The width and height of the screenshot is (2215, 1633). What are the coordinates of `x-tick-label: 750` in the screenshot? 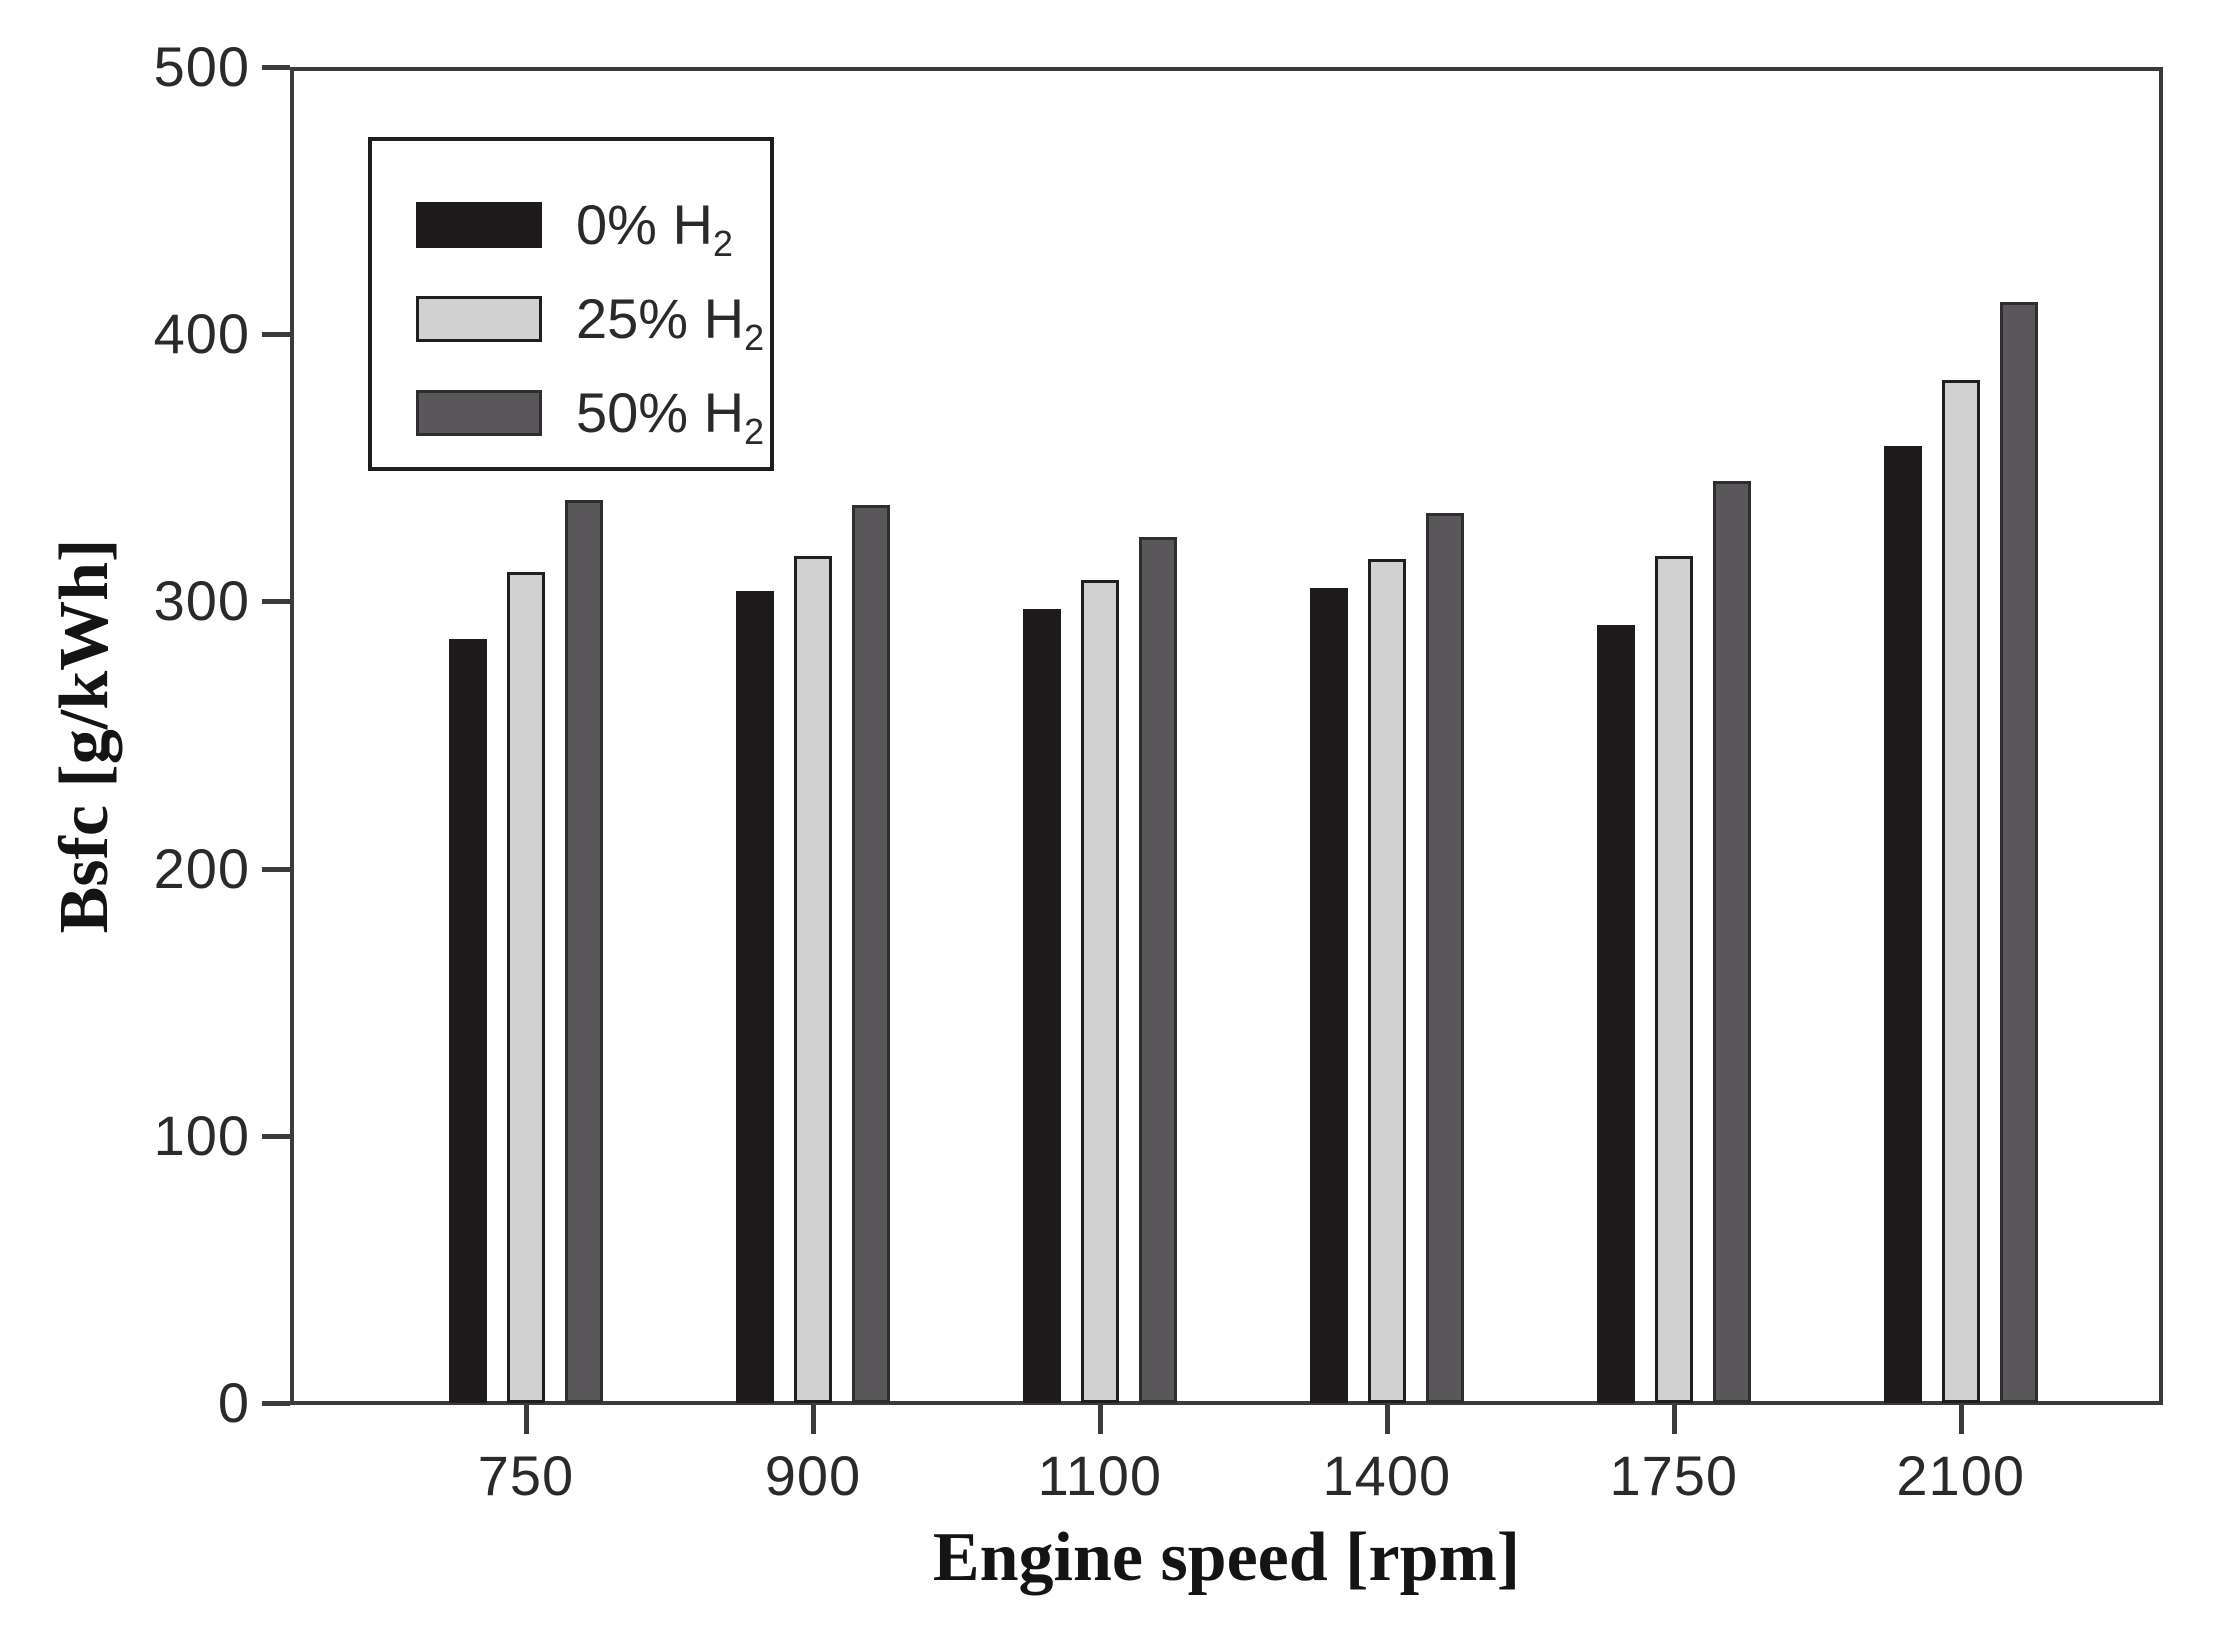 It's located at (526, 1475).